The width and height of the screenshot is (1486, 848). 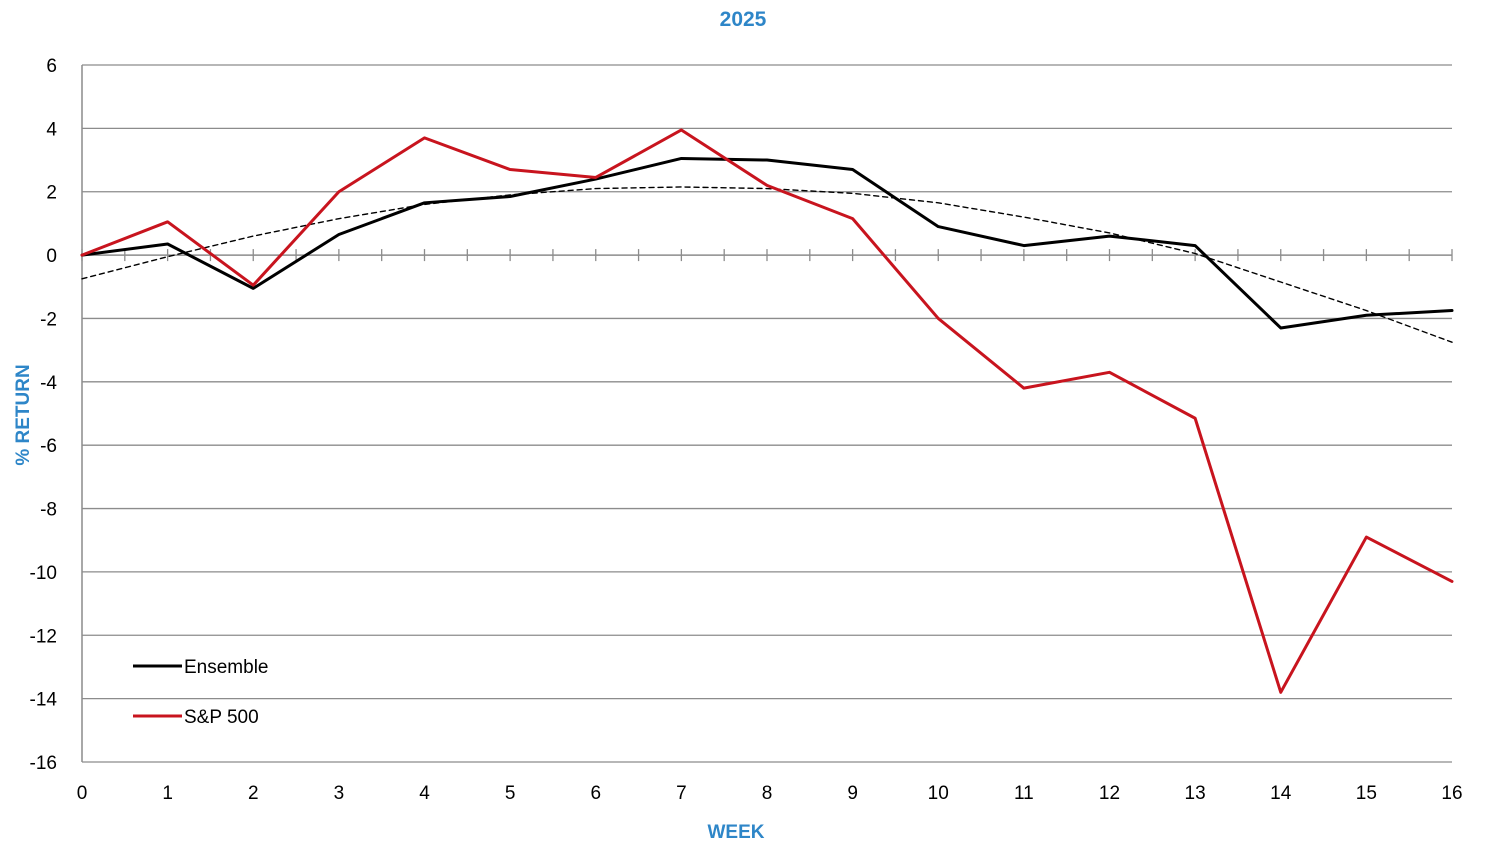 What do you see at coordinates (595, 793) in the screenshot?
I see `x-tick-label: 6` at bounding box center [595, 793].